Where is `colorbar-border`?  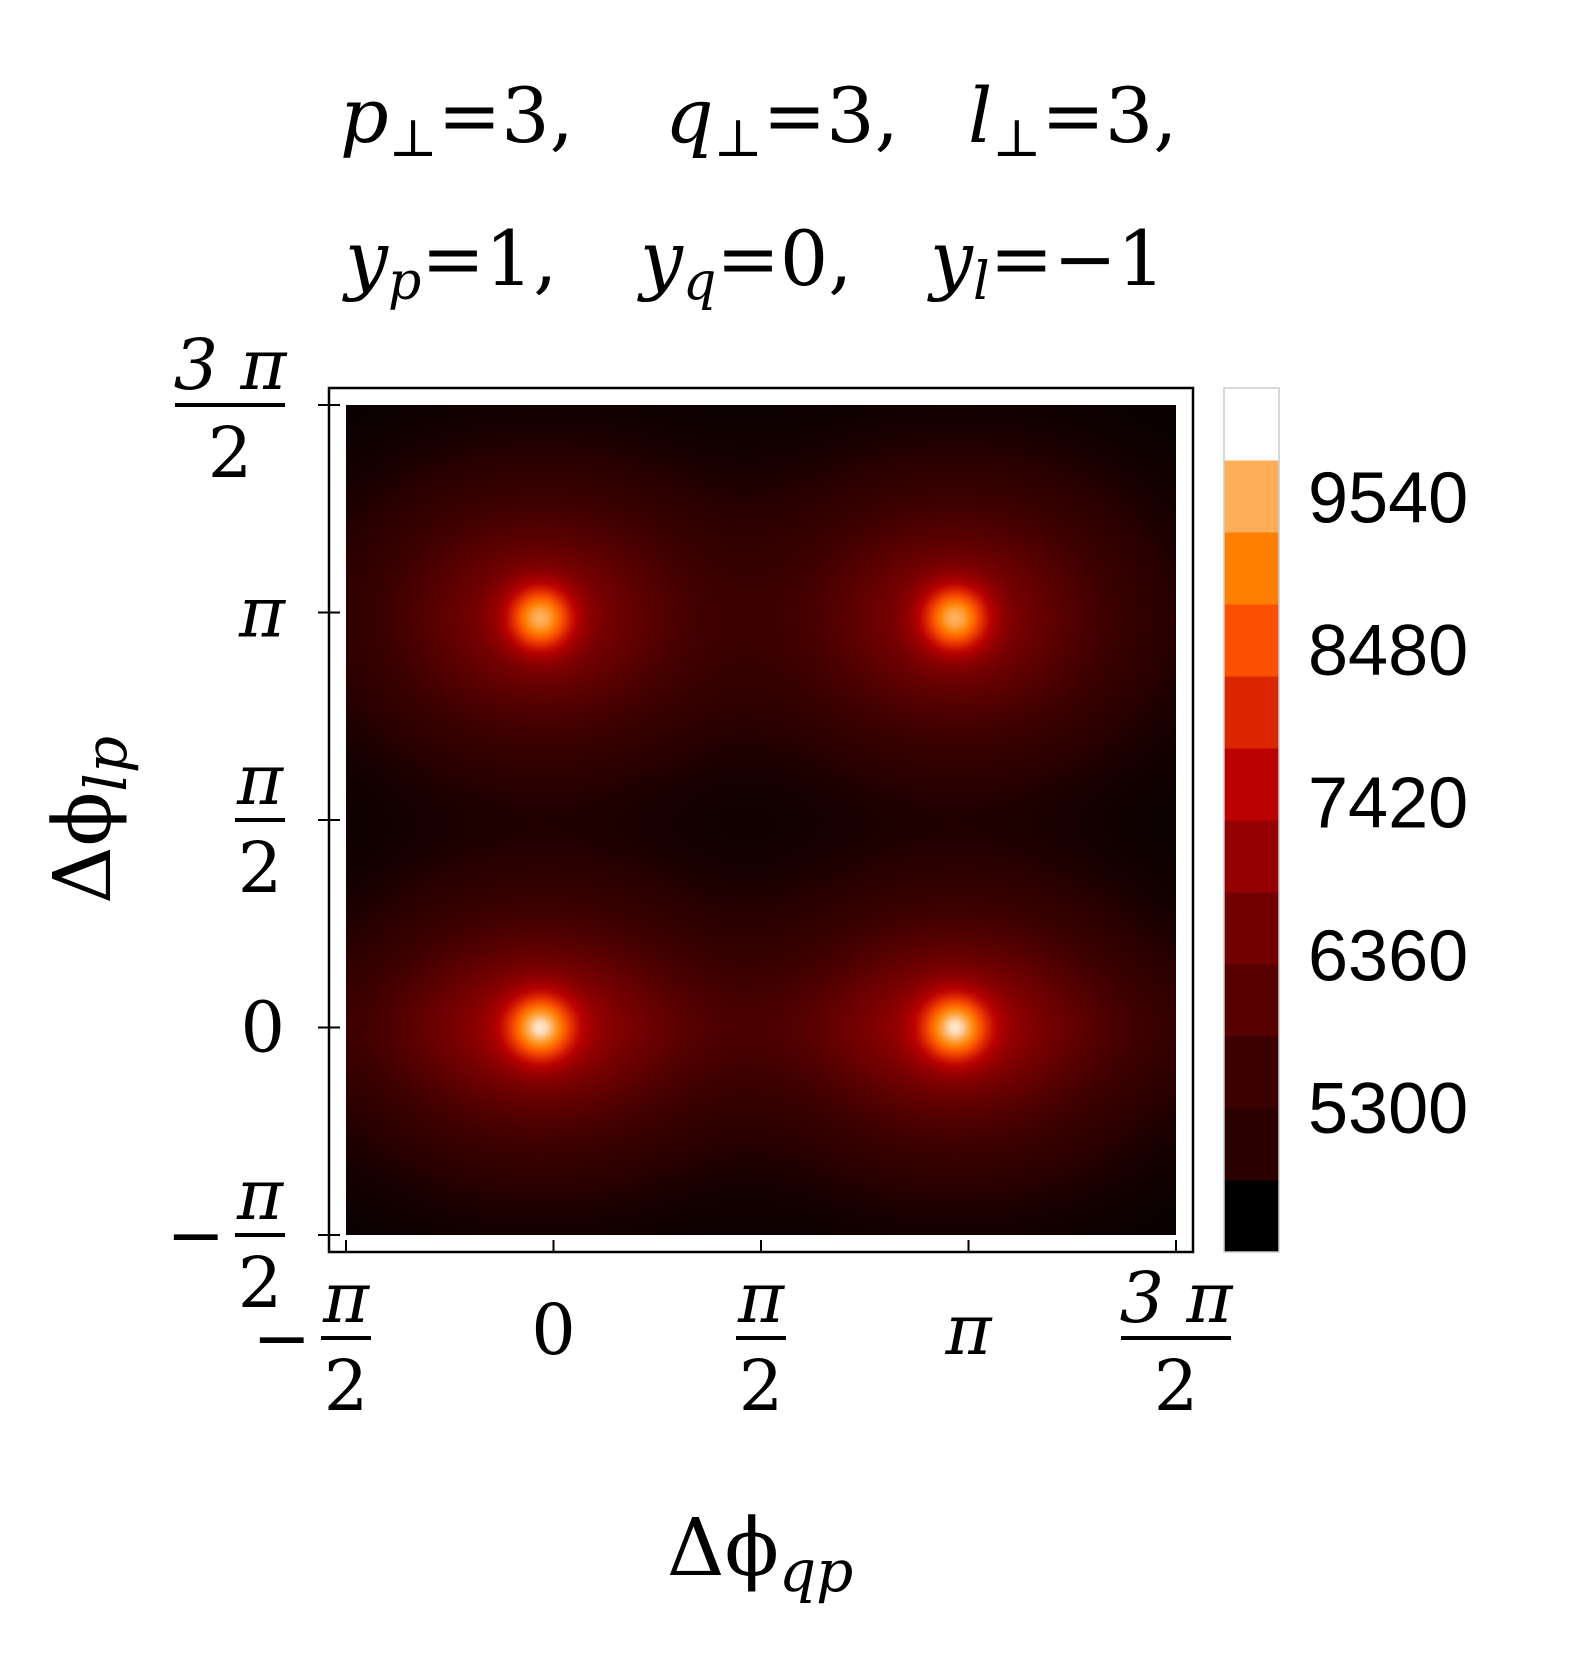 colorbar-border is located at coordinates (1251, 820).